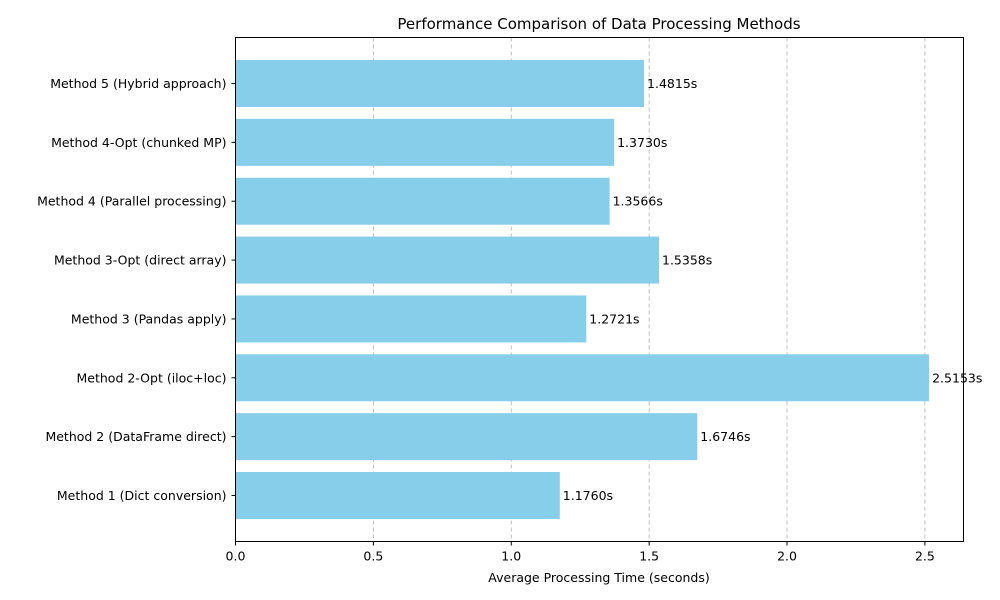  Describe the element at coordinates (138, 142) in the screenshot. I see `category-label: Method 4-Opt (chunked MP)` at that location.